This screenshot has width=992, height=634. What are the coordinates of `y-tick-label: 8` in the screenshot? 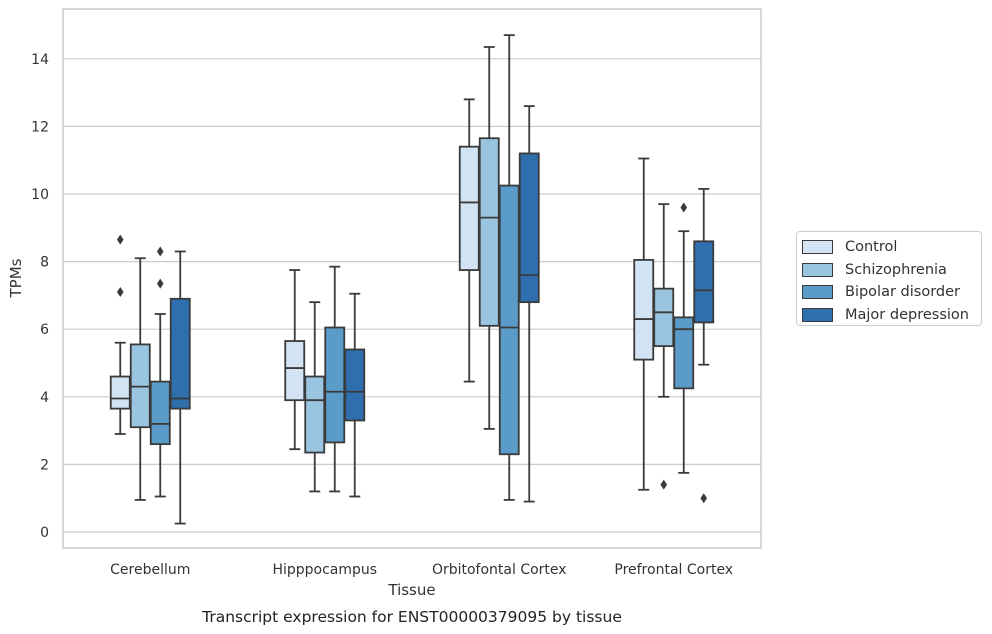 It's located at (44, 263).